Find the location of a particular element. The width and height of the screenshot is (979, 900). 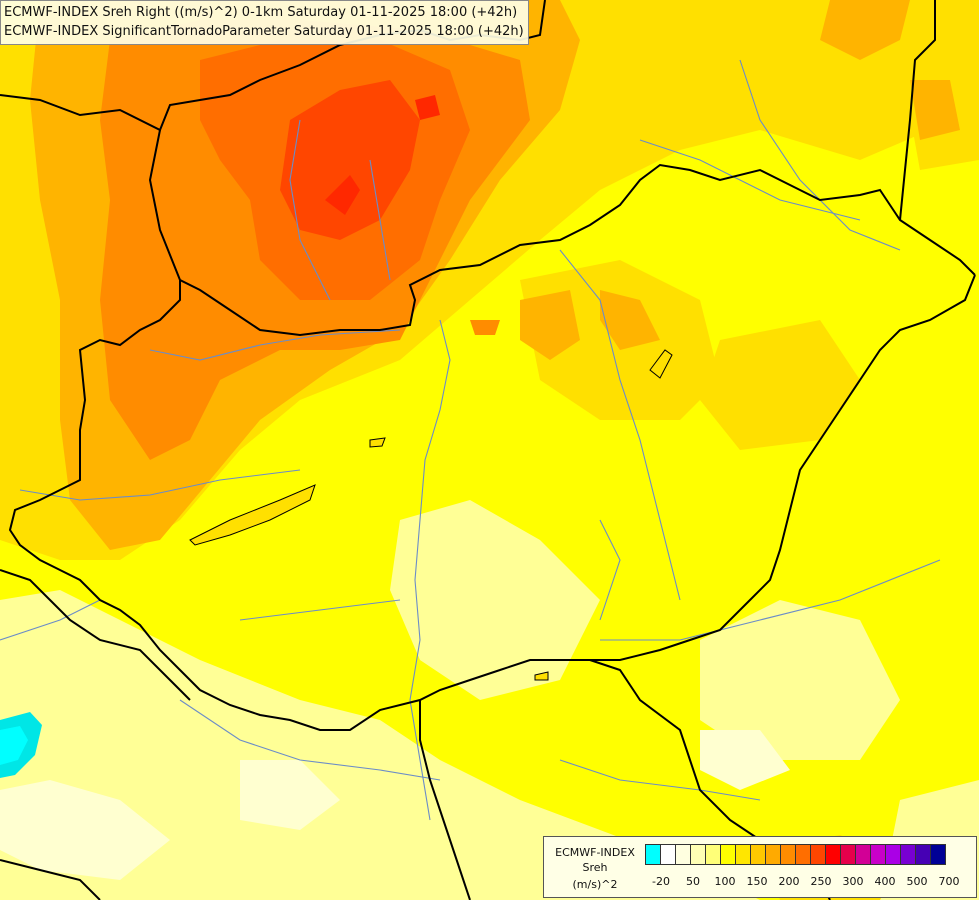

legend-swatches is located at coordinates (795, 854).